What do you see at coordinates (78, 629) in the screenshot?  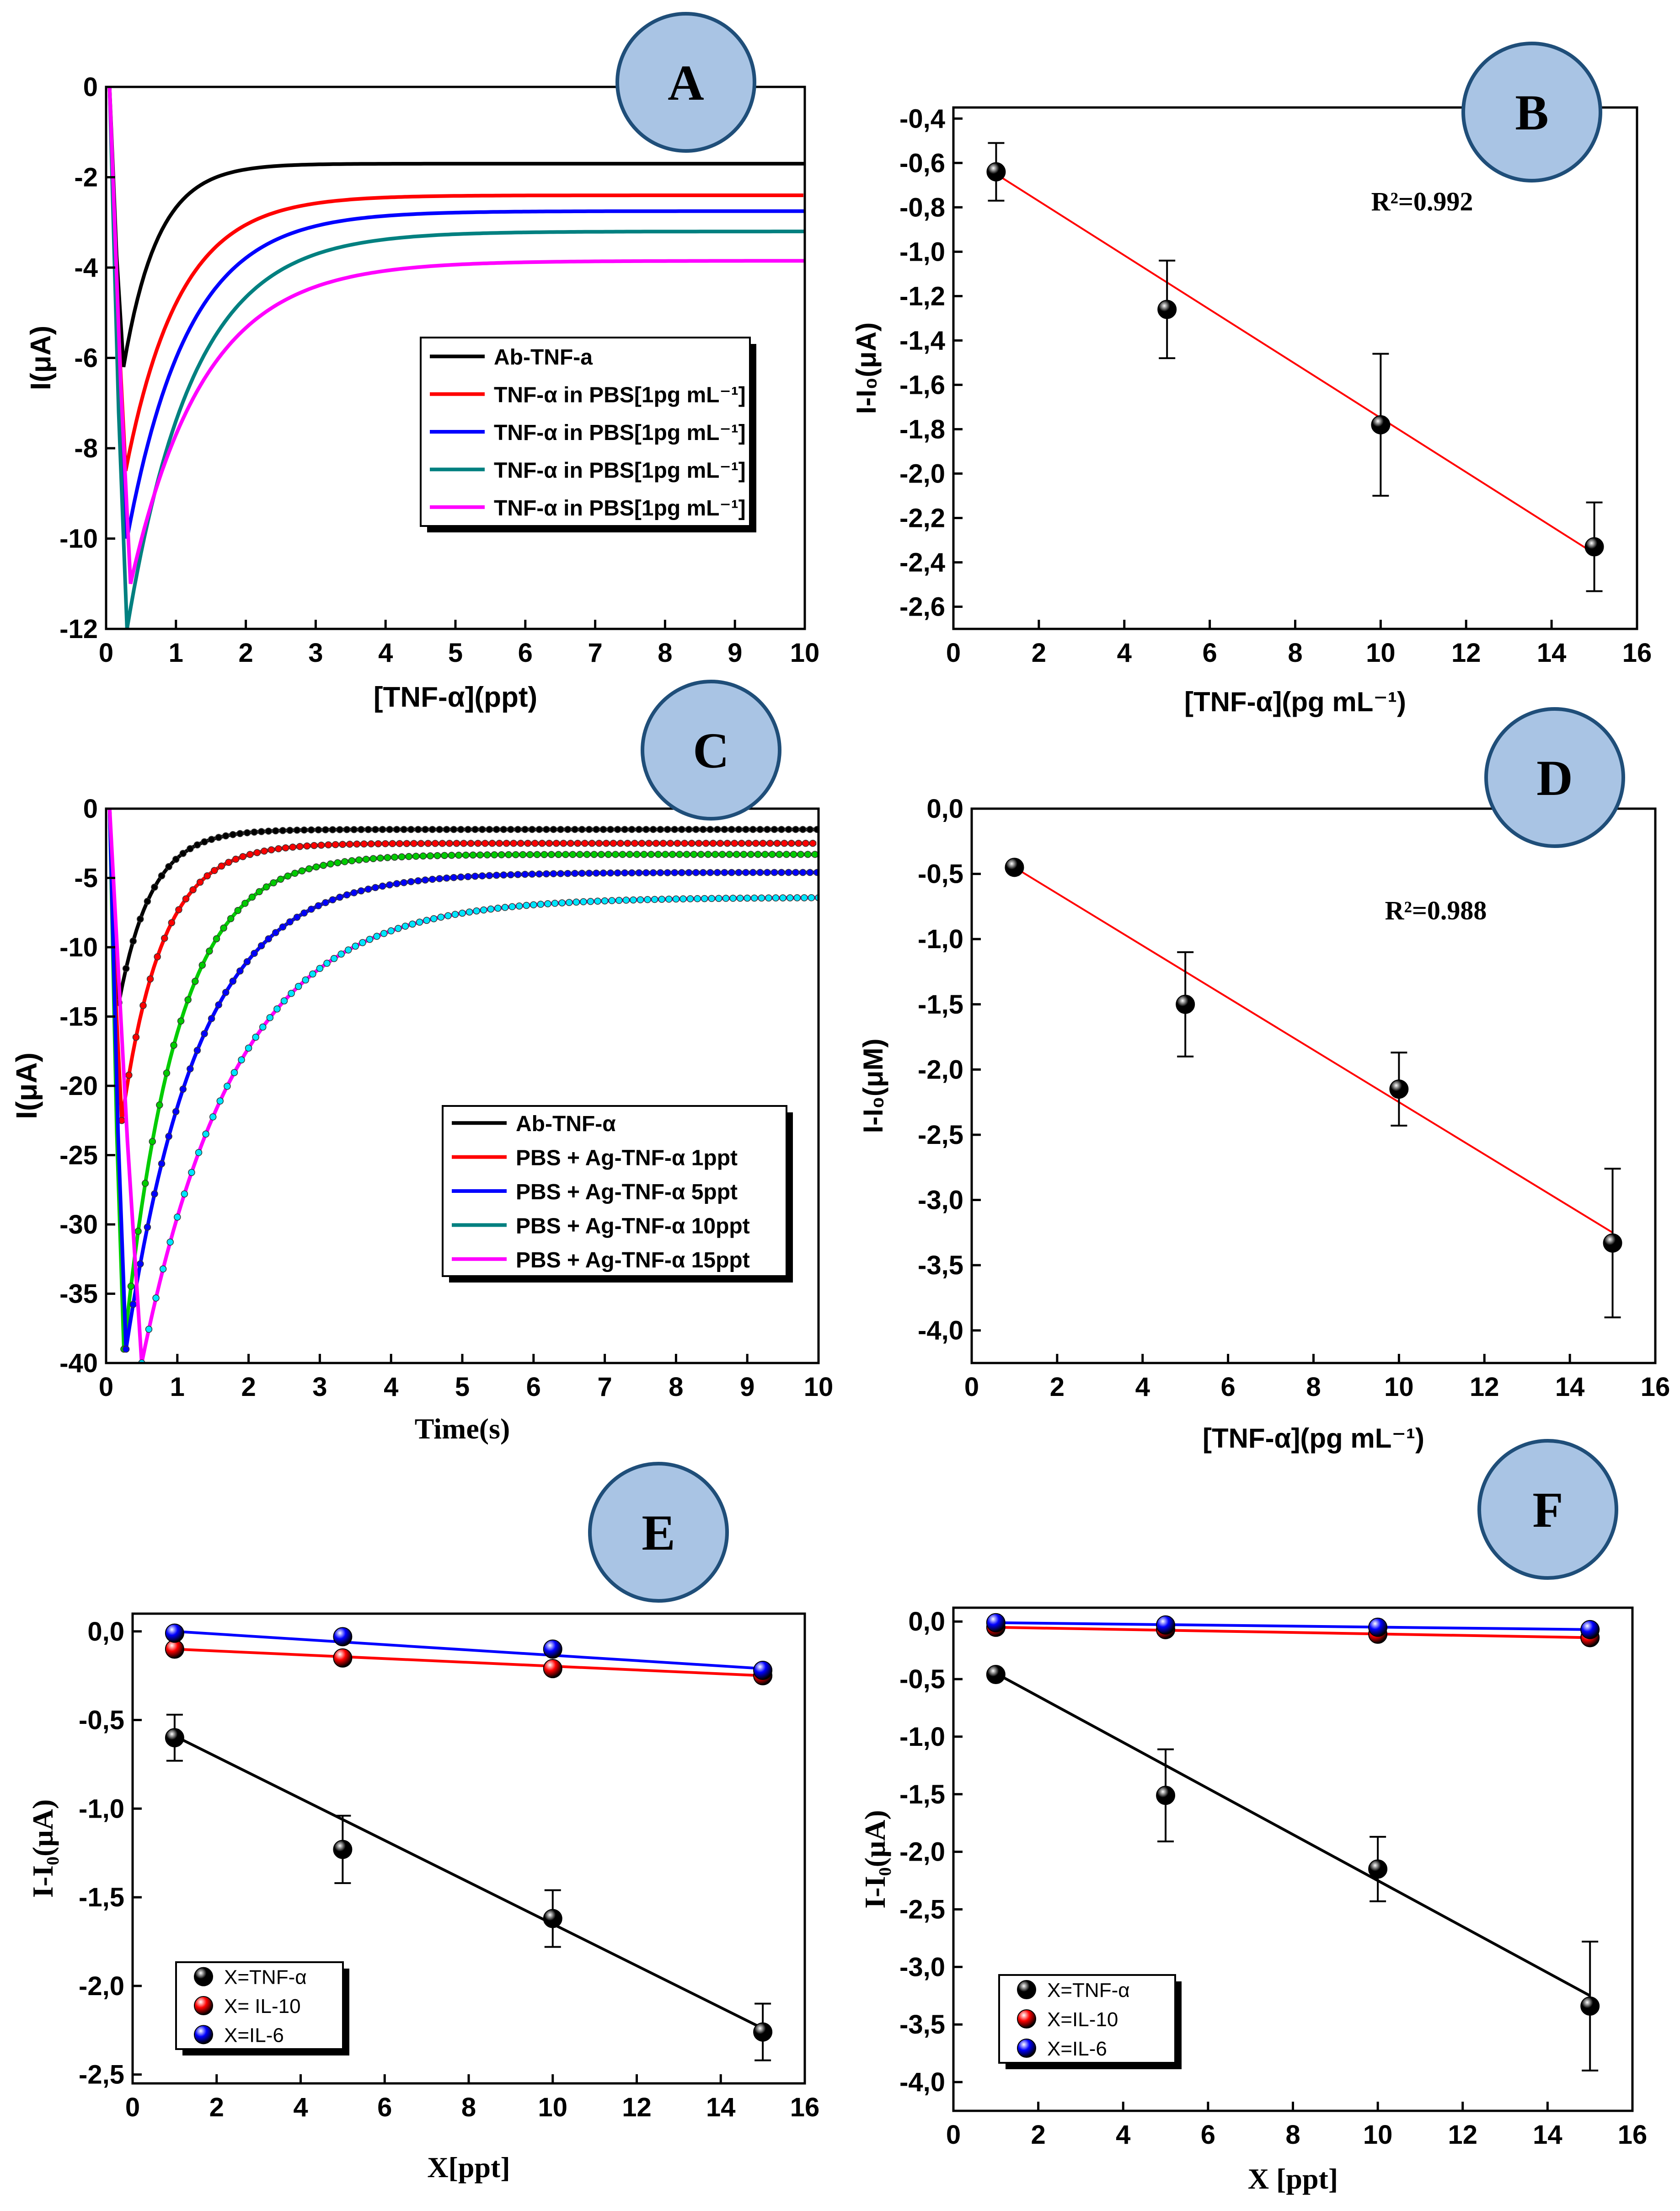 I see `y-tick-label: -12` at bounding box center [78, 629].